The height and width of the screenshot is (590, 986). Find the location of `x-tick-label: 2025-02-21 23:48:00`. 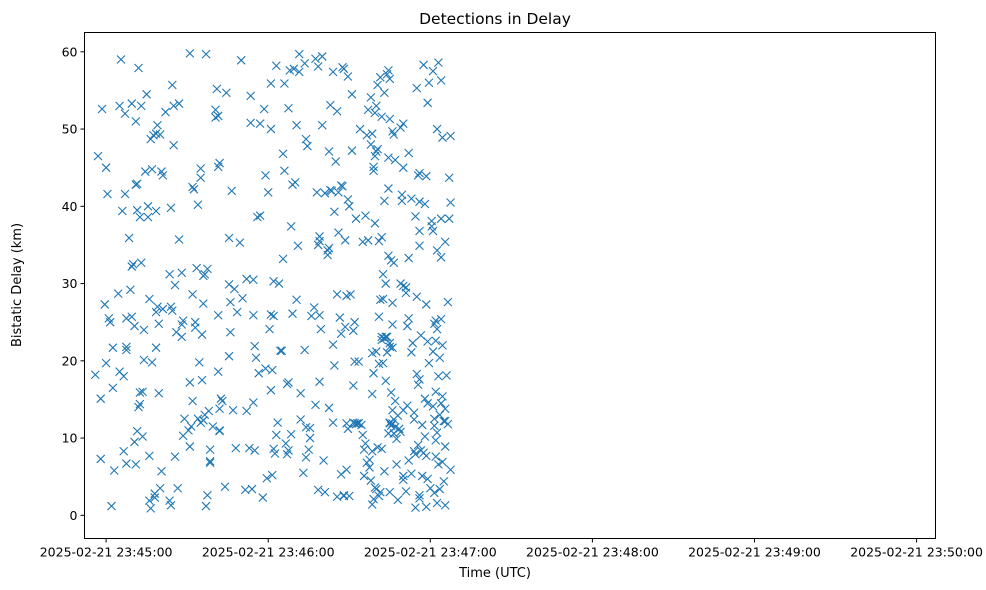

x-tick-label: 2025-02-21 23:48:00 is located at coordinates (592, 552).